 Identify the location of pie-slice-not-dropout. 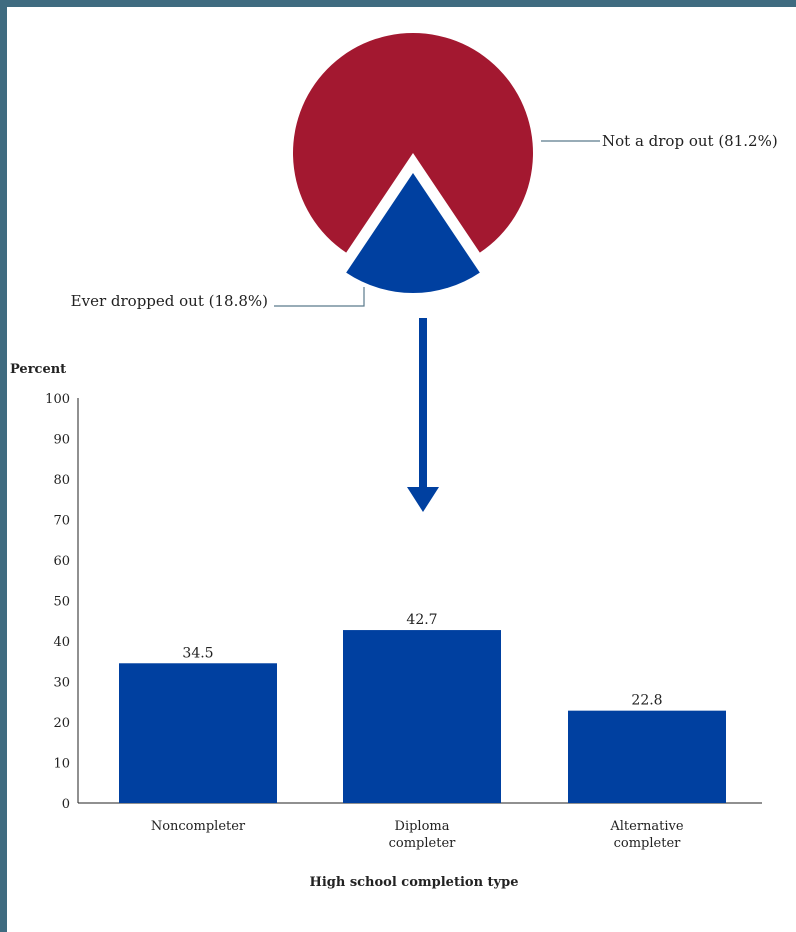
(413, 143).